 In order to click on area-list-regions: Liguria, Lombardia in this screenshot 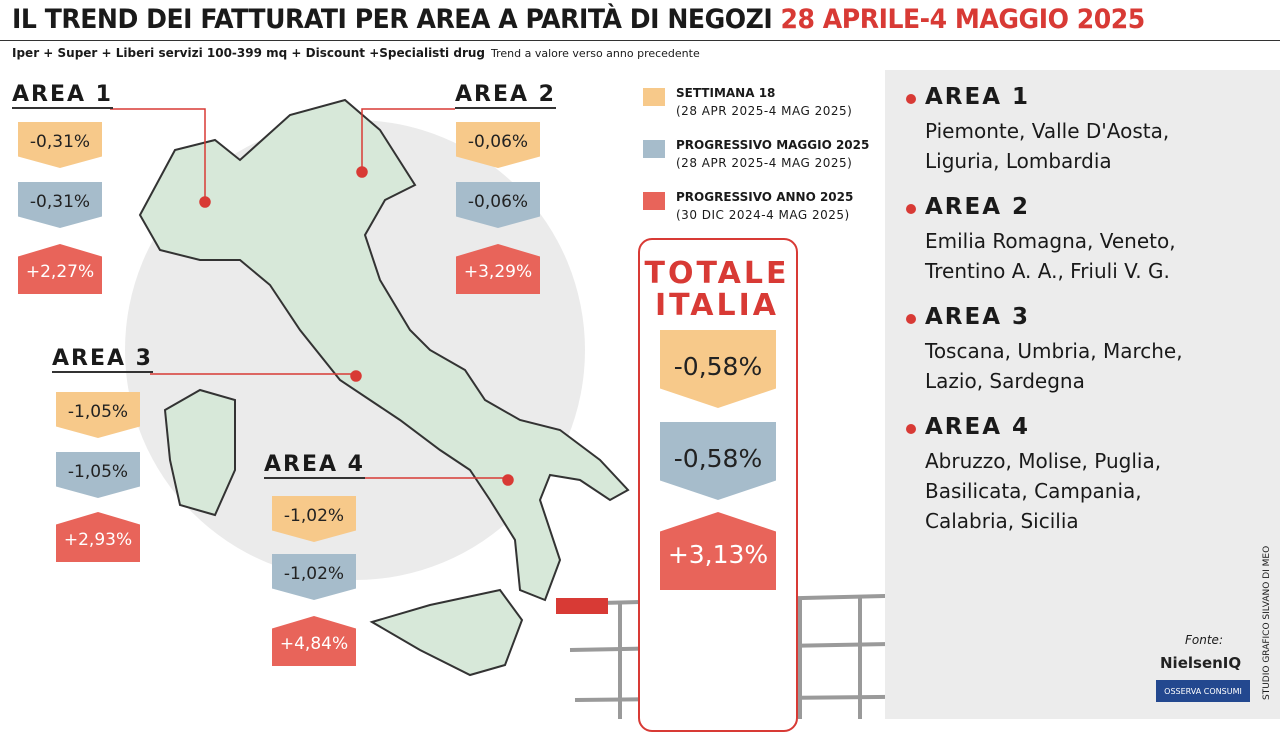, I will do `click(1018, 161)`.